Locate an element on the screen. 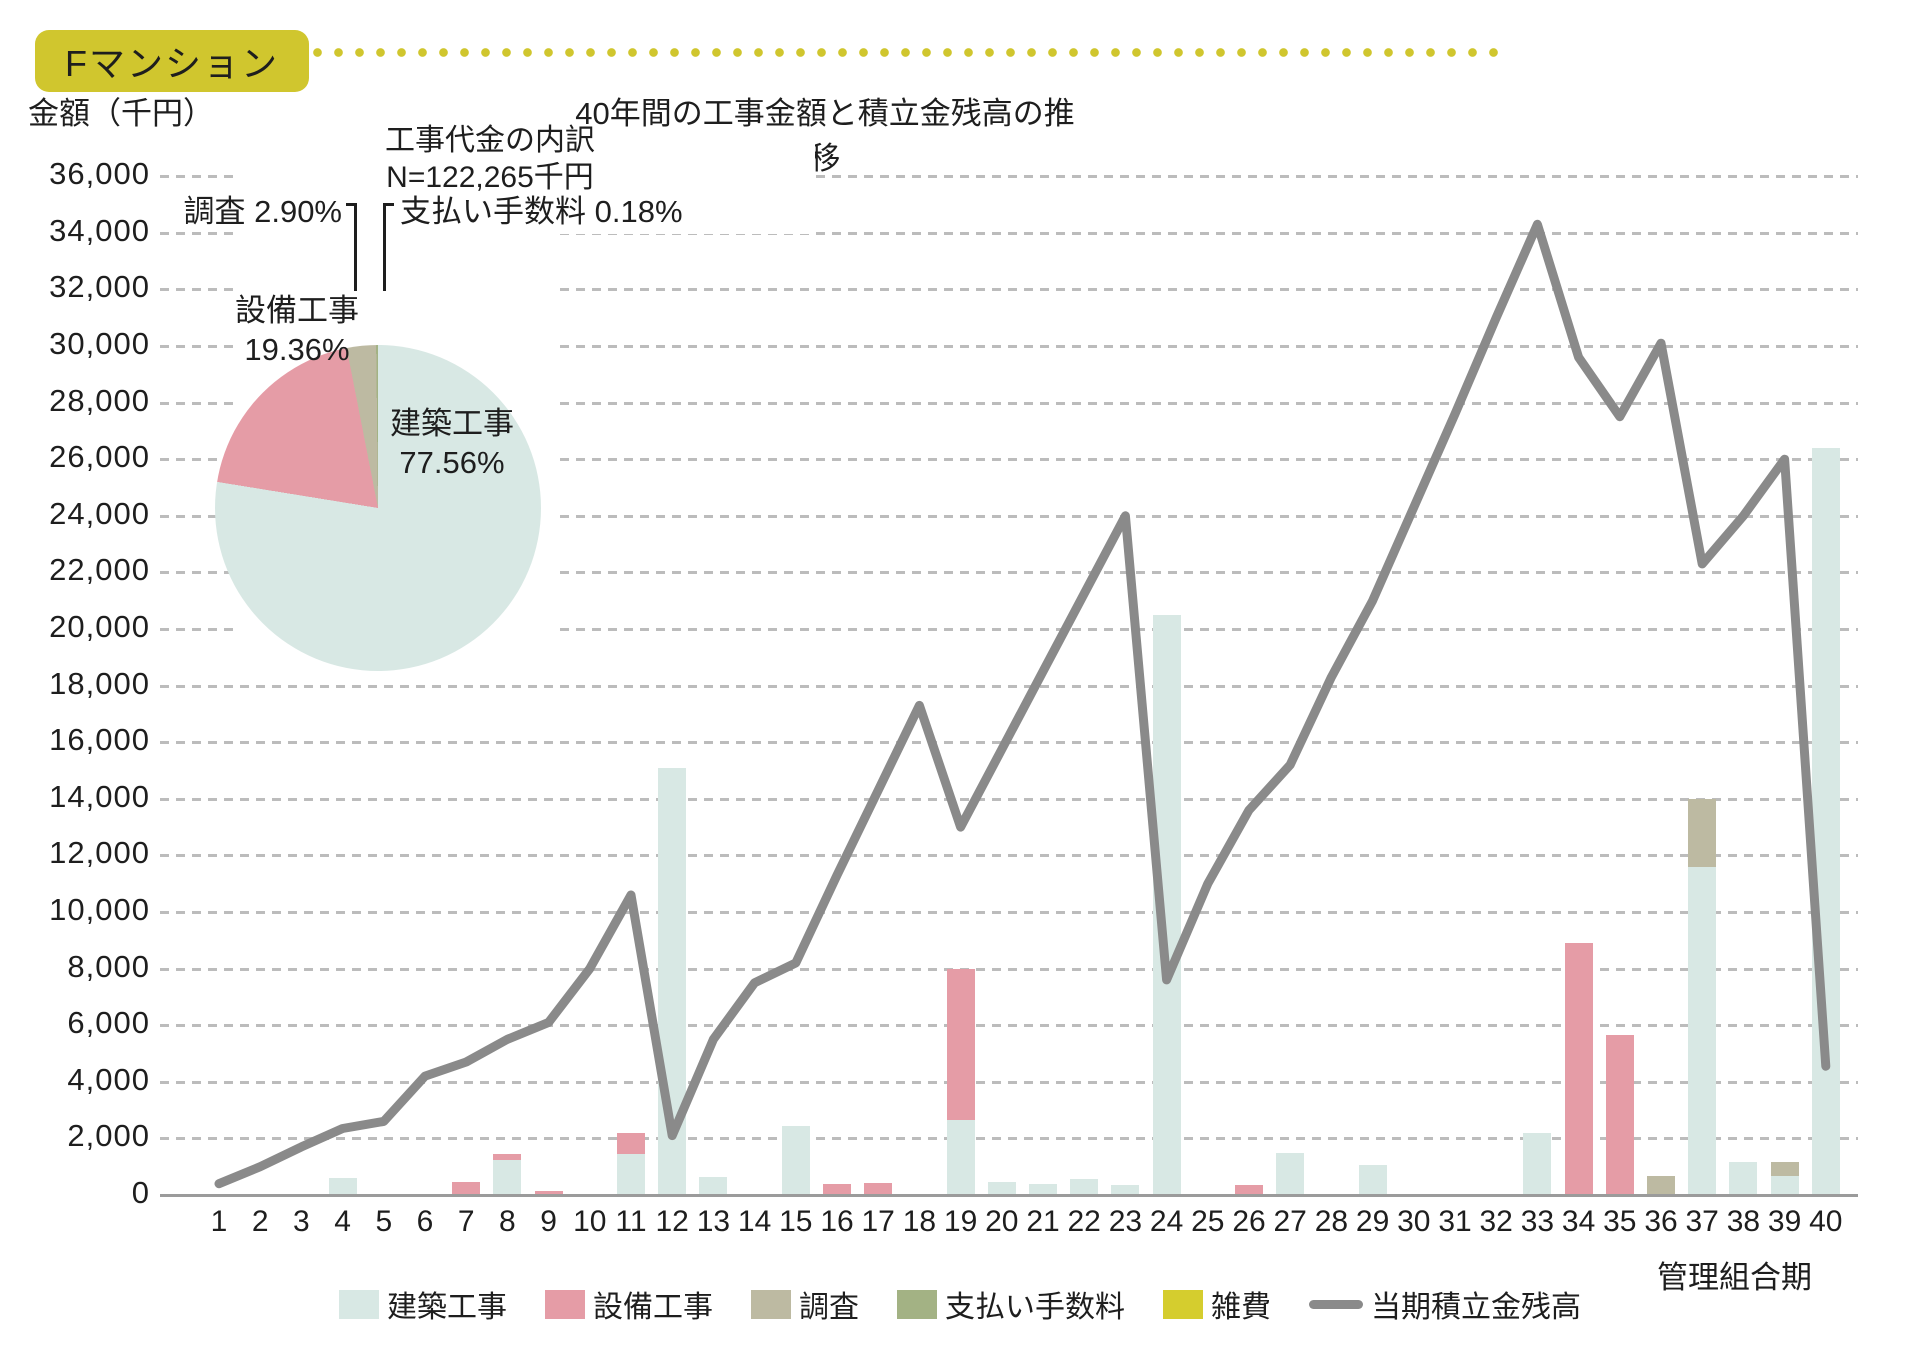 Image resolution: width=1920 pixels, height=1346 pixels. legend-item: 雑費 is located at coordinates (1217, 1304).